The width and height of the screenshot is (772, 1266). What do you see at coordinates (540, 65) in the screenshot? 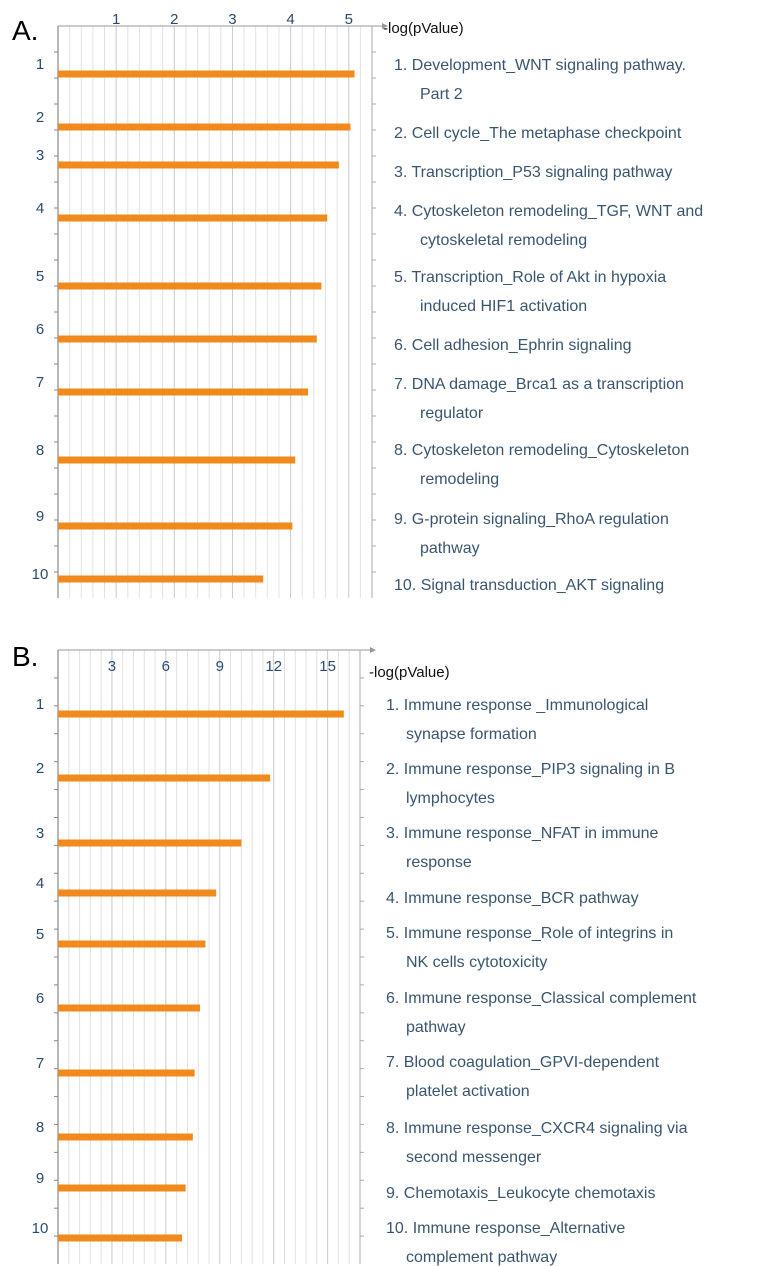
I see `pathway-label-line: 1. Development_WNT signaling pathway.` at bounding box center [540, 65].